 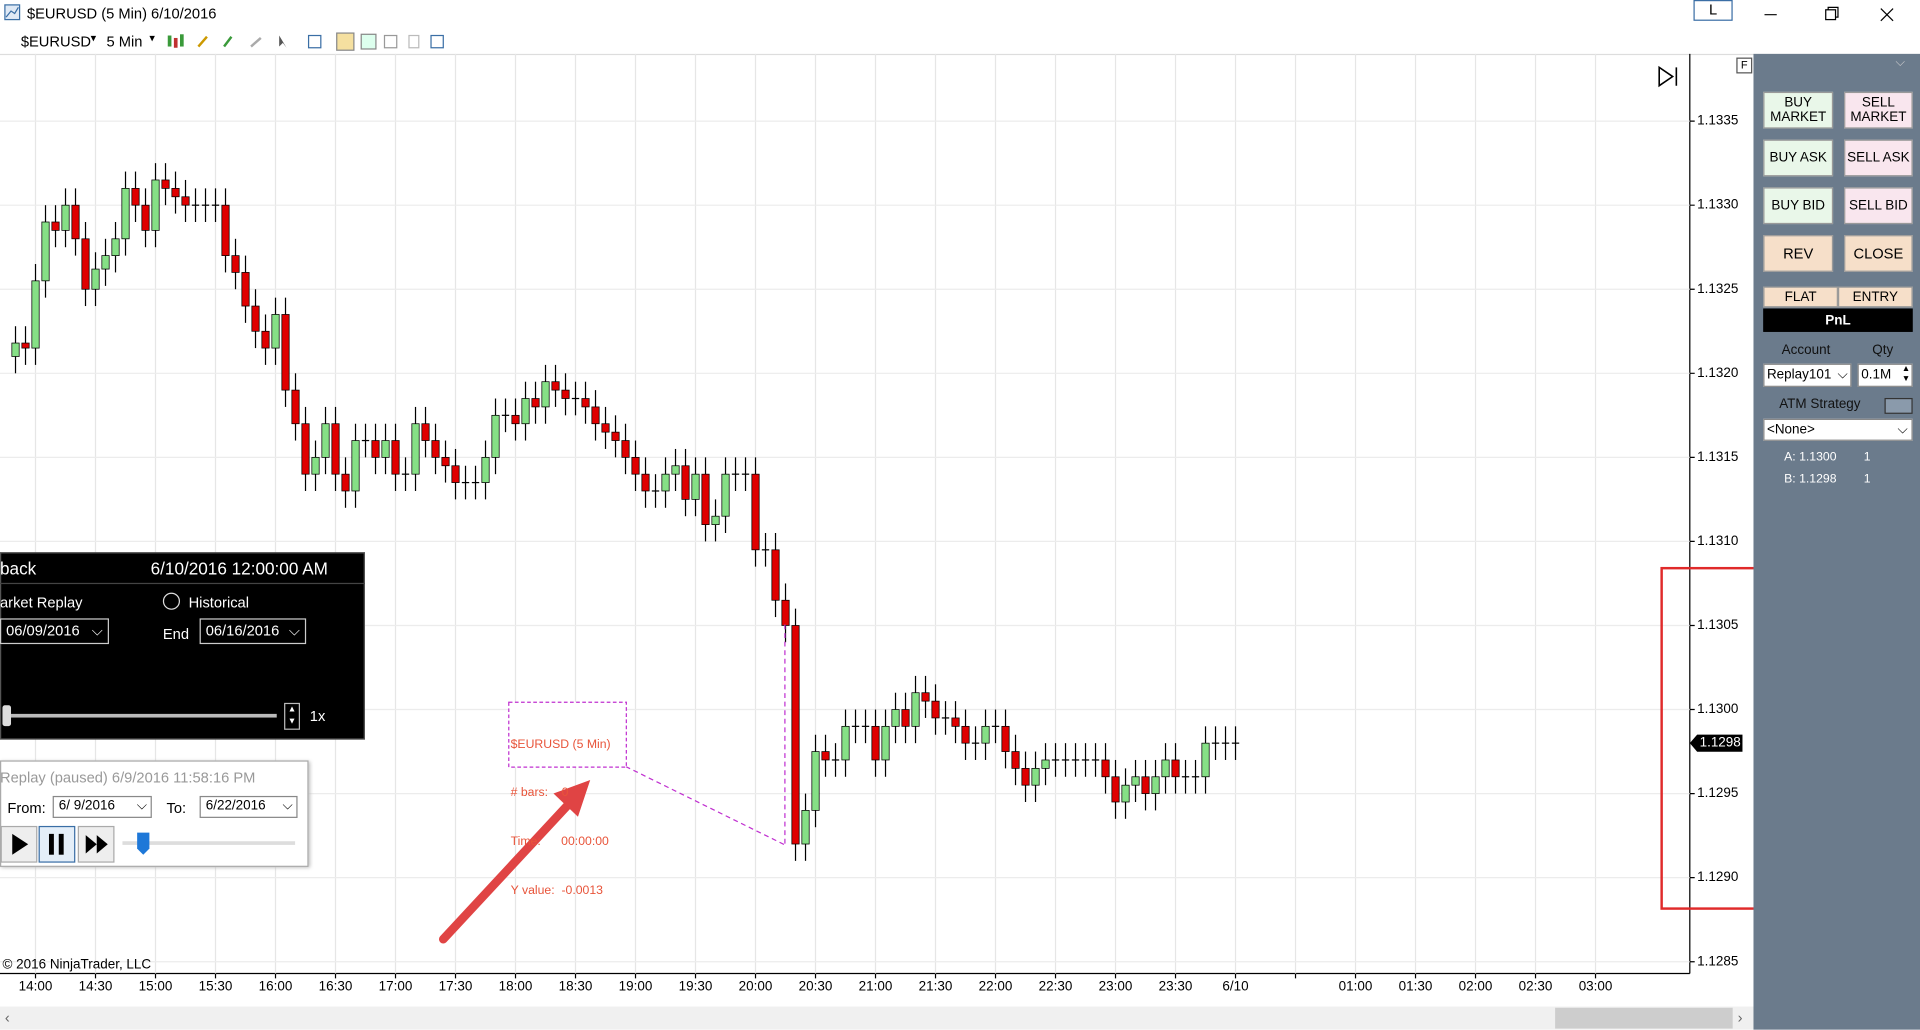 What do you see at coordinates (1820, 404) in the screenshot?
I see `atm-label: ATM Strategy` at bounding box center [1820, 404].